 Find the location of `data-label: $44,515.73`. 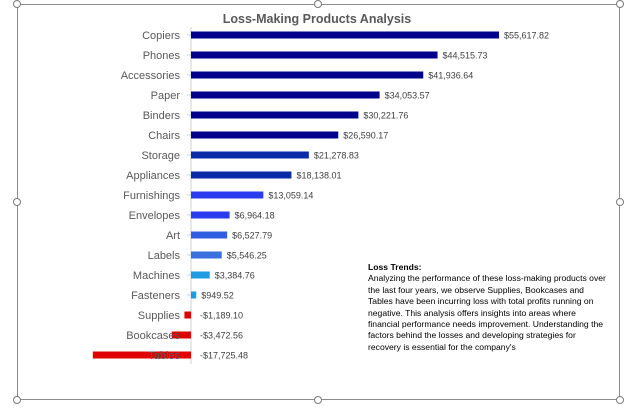

data-label: $44,515.73 is located at coordinates (465, 56).